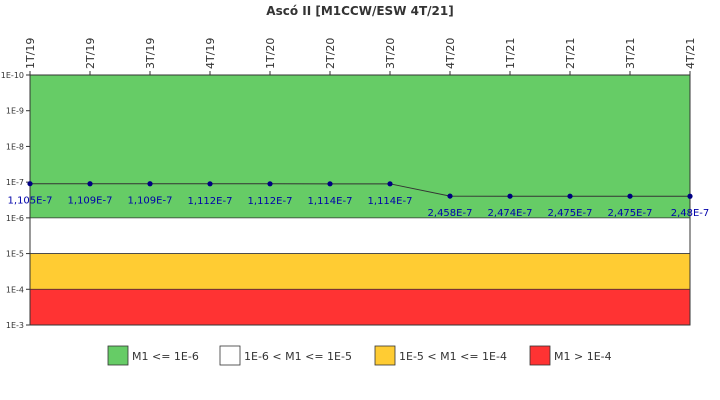 Image resolution: width=720 pixels, height=400 pixels. I want to click on y-axis-ticks: 1E-10 1E-9 1E-8 1E-7 1E-6 1E-5 1E-4 1E-3, so click(15, 200).